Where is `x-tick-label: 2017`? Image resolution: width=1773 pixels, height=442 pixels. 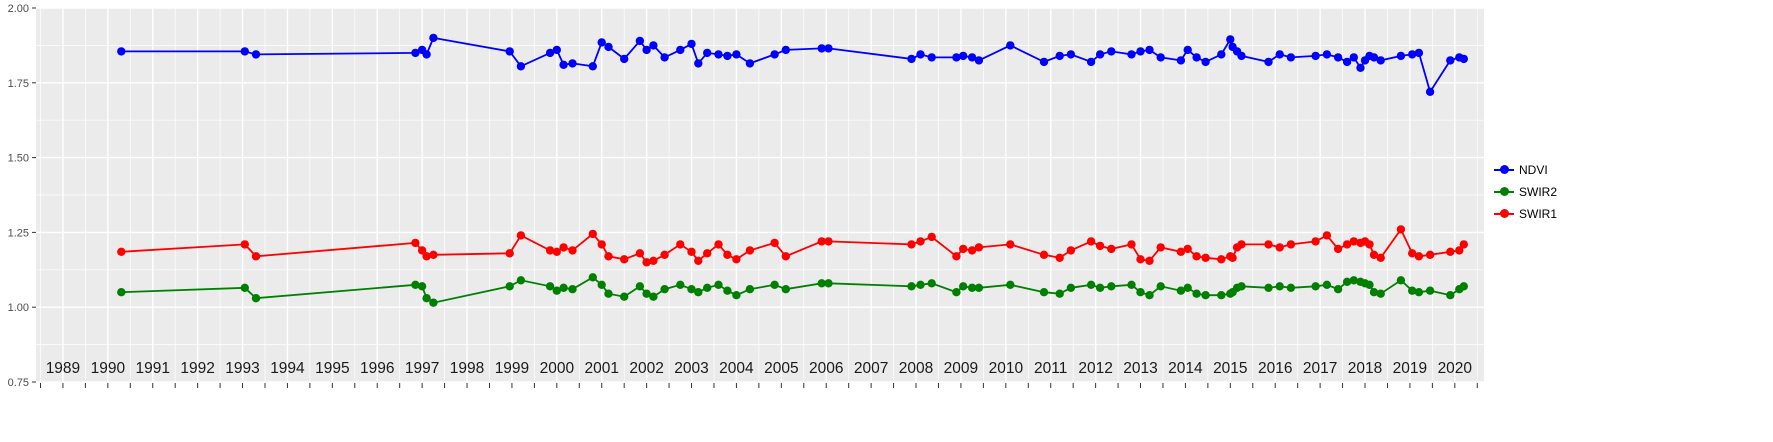 x-tick-label: 2017 is located at coordinates (1320, 368).